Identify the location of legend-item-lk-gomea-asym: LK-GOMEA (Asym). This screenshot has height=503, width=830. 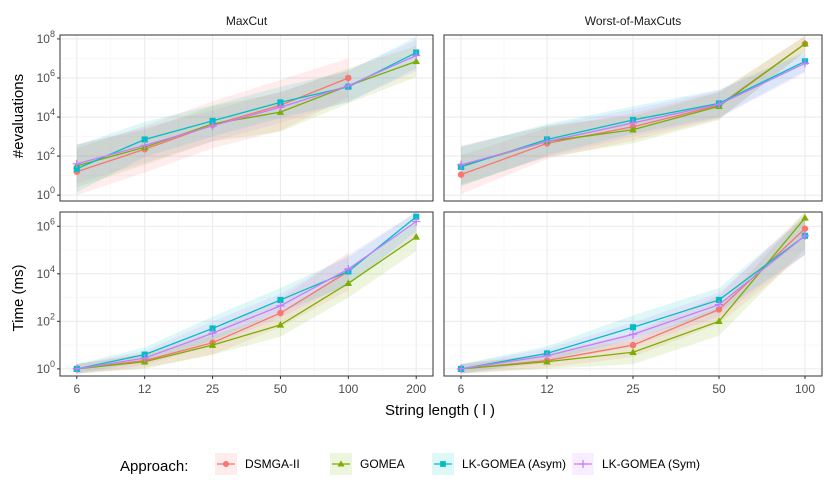
(499, 464).